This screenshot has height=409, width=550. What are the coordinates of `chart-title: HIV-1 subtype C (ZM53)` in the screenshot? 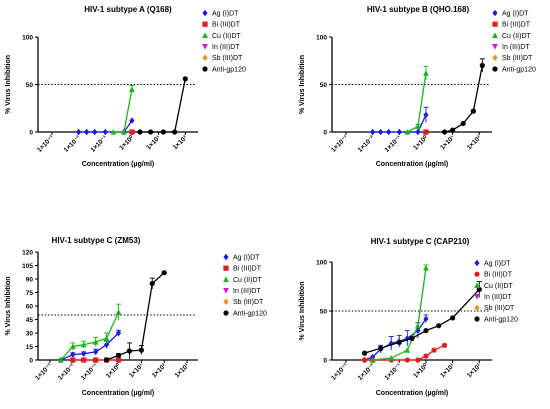 It's located at (96, 240).